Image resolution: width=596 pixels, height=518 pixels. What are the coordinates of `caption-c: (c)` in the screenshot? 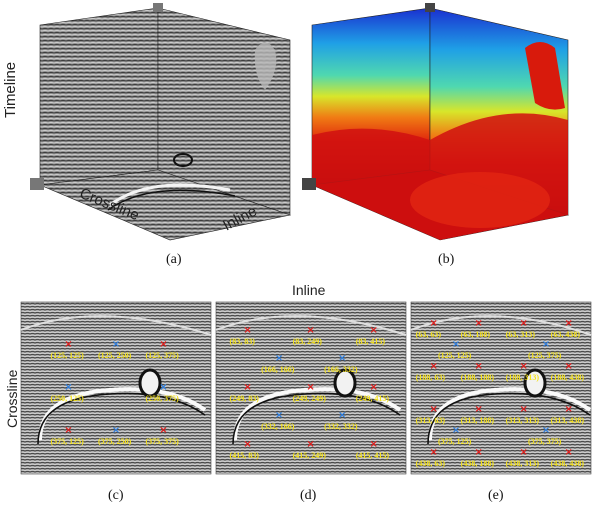 It's located at (116, 495).